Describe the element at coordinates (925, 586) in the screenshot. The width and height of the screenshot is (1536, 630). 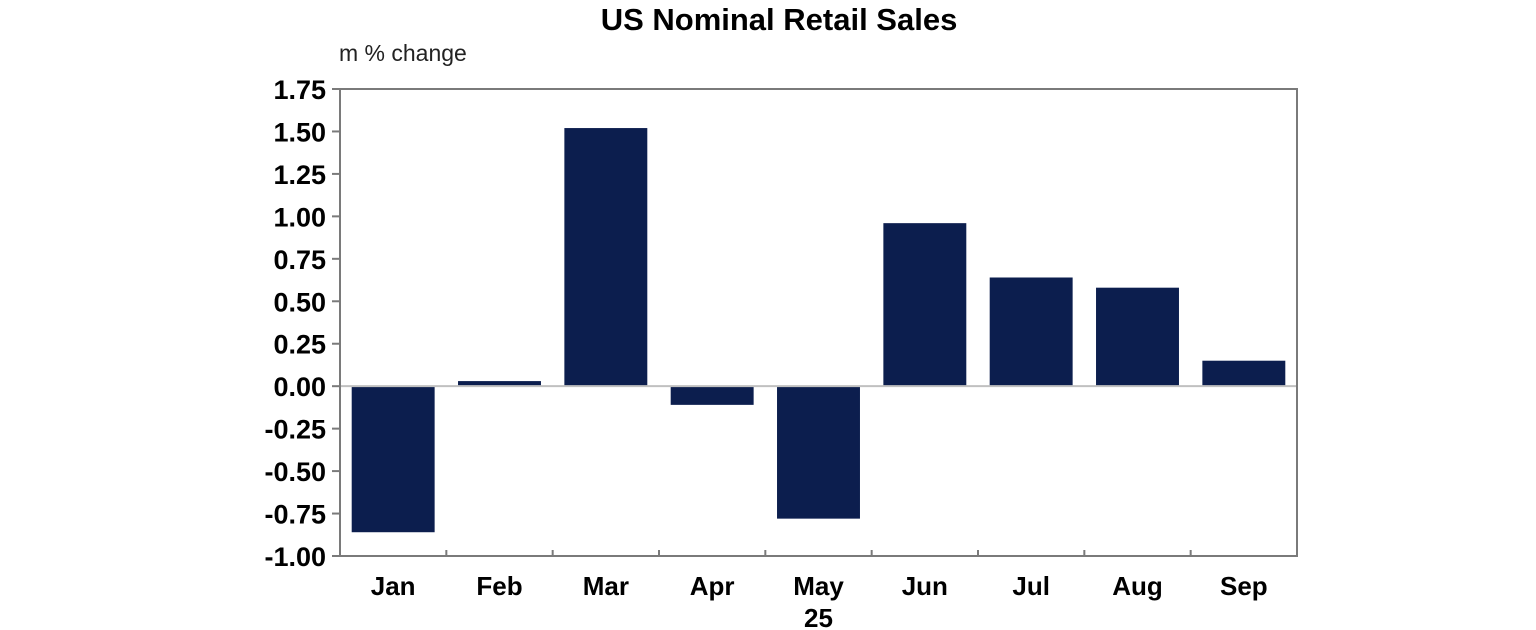
I see `x-tick-label: Jun` at that location.